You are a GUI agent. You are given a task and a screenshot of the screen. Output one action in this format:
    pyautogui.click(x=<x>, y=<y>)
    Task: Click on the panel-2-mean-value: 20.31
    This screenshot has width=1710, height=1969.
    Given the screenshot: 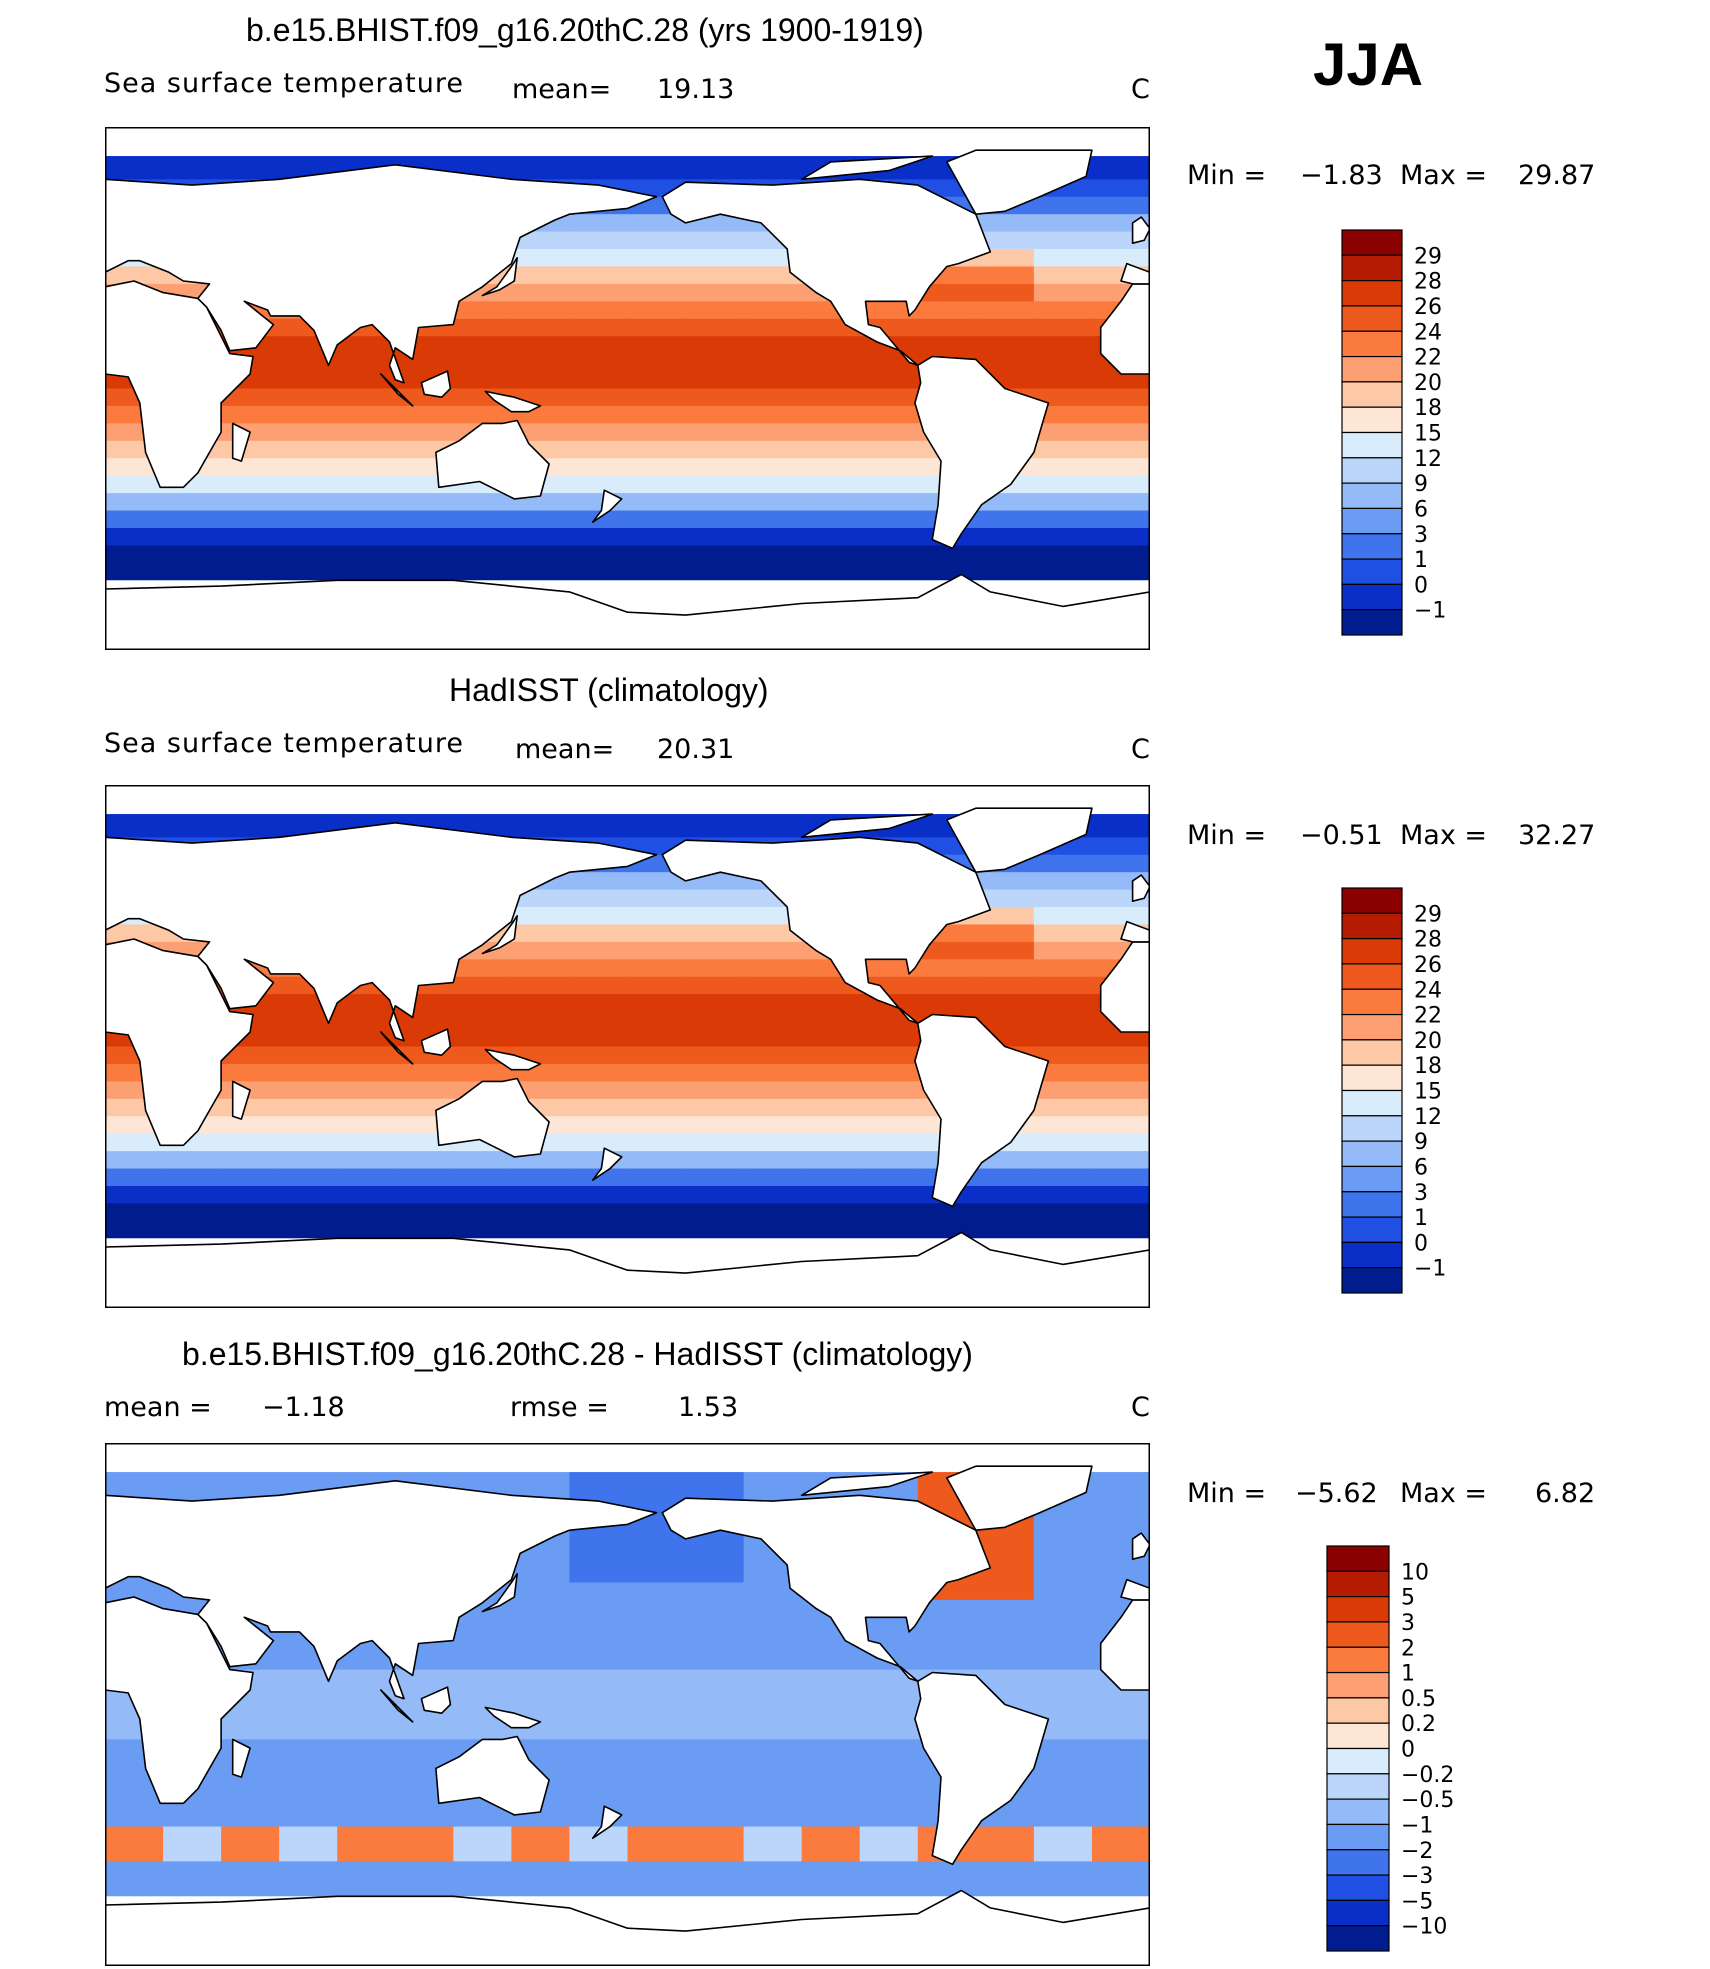 What is the action you would take?
    pyautogui.click(x=696, y=749)
    